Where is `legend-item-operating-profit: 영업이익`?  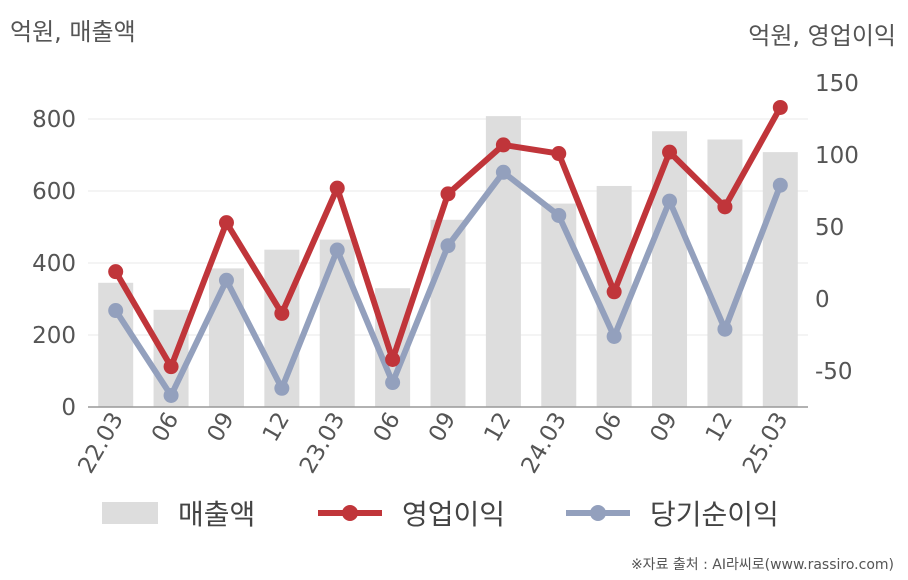
legend-item-operating-profit: 영업이익 is located at coordinates (411, 513).